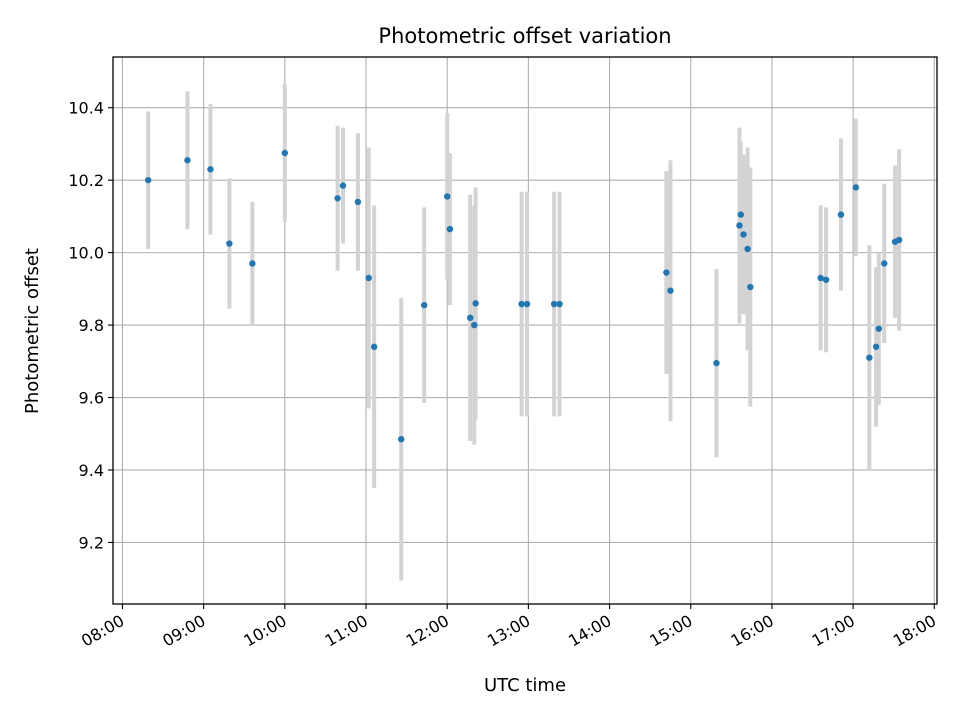  What do you see at coordinates (86, 108) in the screenshot?
I see `y-tick-label: 10.4` at bounding box center [86, 108].